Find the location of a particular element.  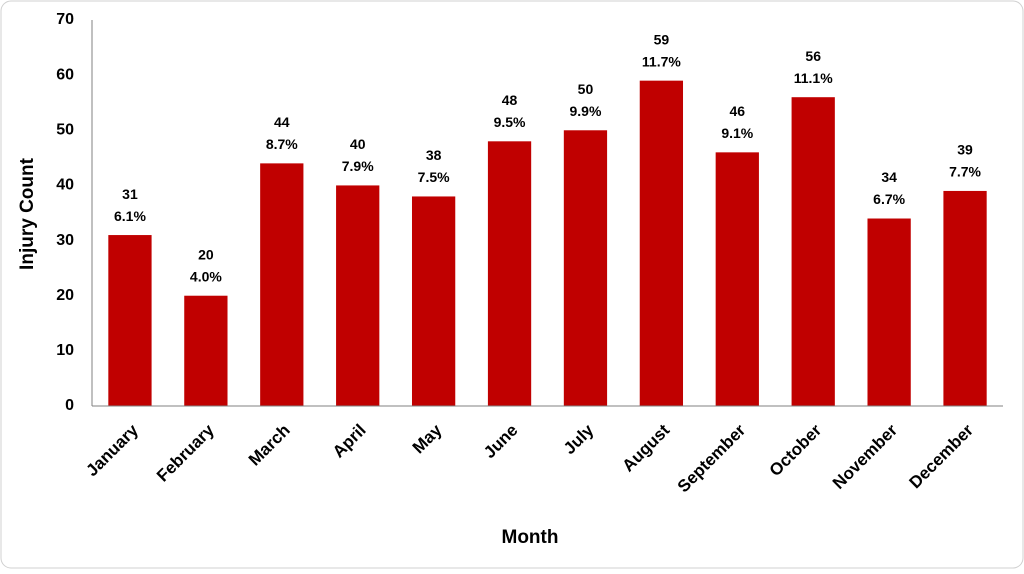

value-label: 20 is located at coordinates (206, 254).